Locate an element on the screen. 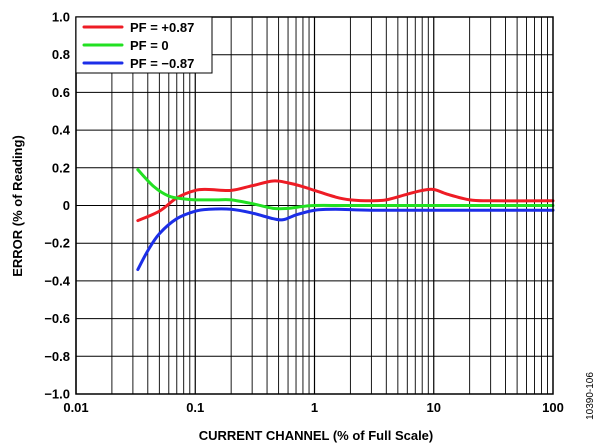 This screenshot has height=446, width=602. x-tick-label: 10 is located at coordinates (434, 407).